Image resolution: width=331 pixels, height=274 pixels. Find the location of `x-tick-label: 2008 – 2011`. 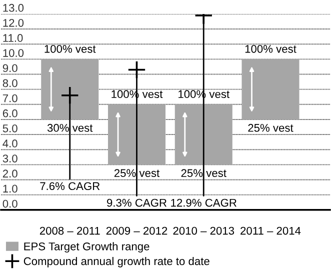

x-tick-label: 2008 – 2011 is located at coordinates (70, 230).